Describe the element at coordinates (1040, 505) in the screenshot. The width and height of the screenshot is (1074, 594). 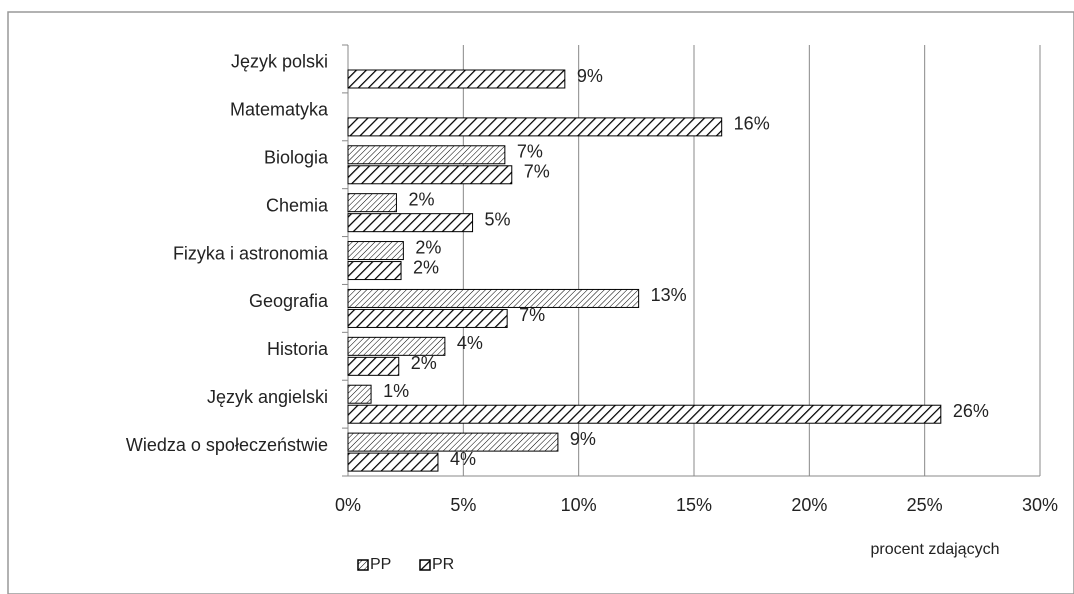
I see `x-tick-label: 30%` at that location.